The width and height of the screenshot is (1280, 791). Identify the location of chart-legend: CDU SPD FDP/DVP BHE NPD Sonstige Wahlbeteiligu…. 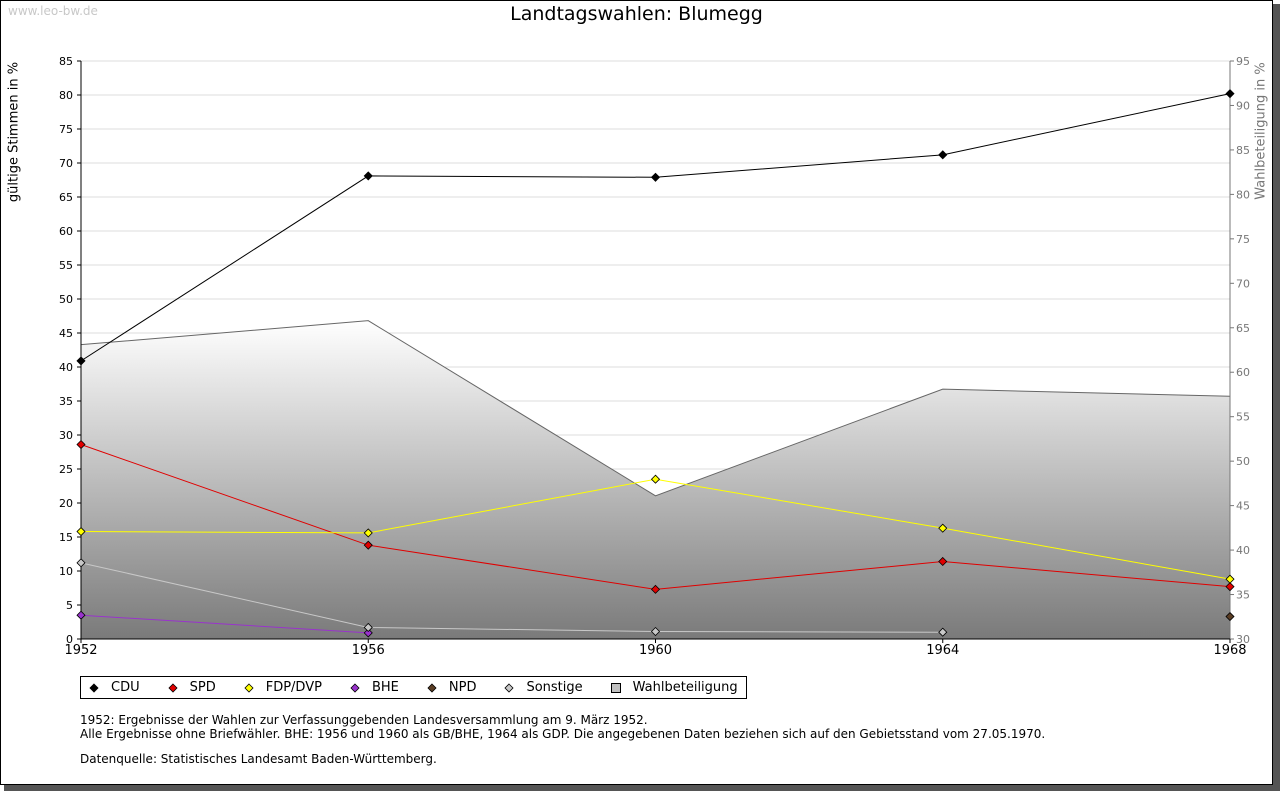
(413, 687).